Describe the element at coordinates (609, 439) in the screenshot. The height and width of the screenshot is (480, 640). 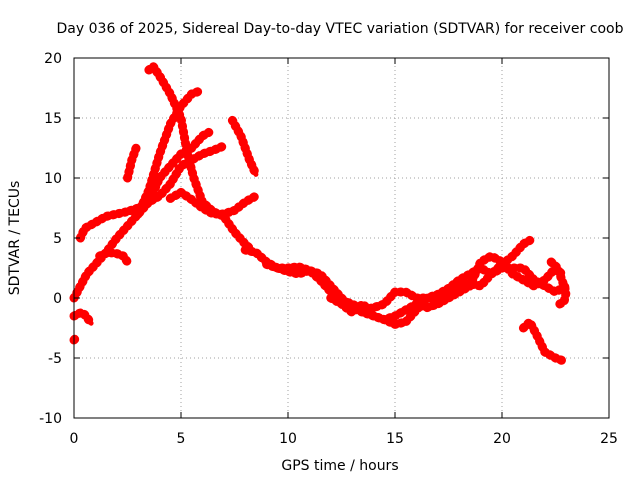
I see `x-tick-label: 25` at that location.